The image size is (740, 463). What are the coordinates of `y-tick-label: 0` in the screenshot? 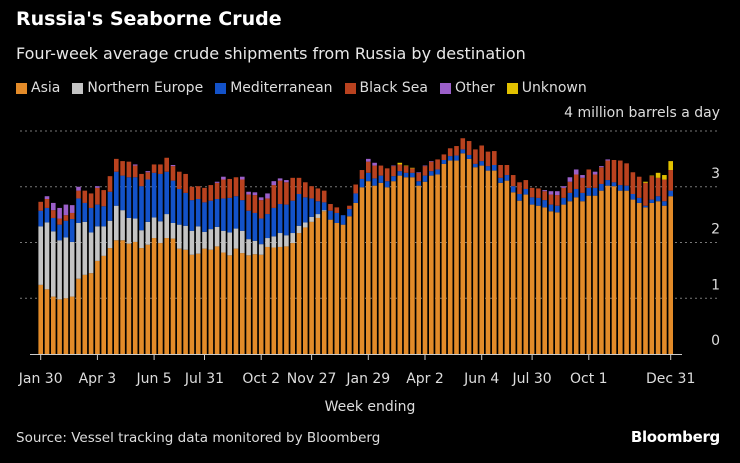 It's located at (715, 341).